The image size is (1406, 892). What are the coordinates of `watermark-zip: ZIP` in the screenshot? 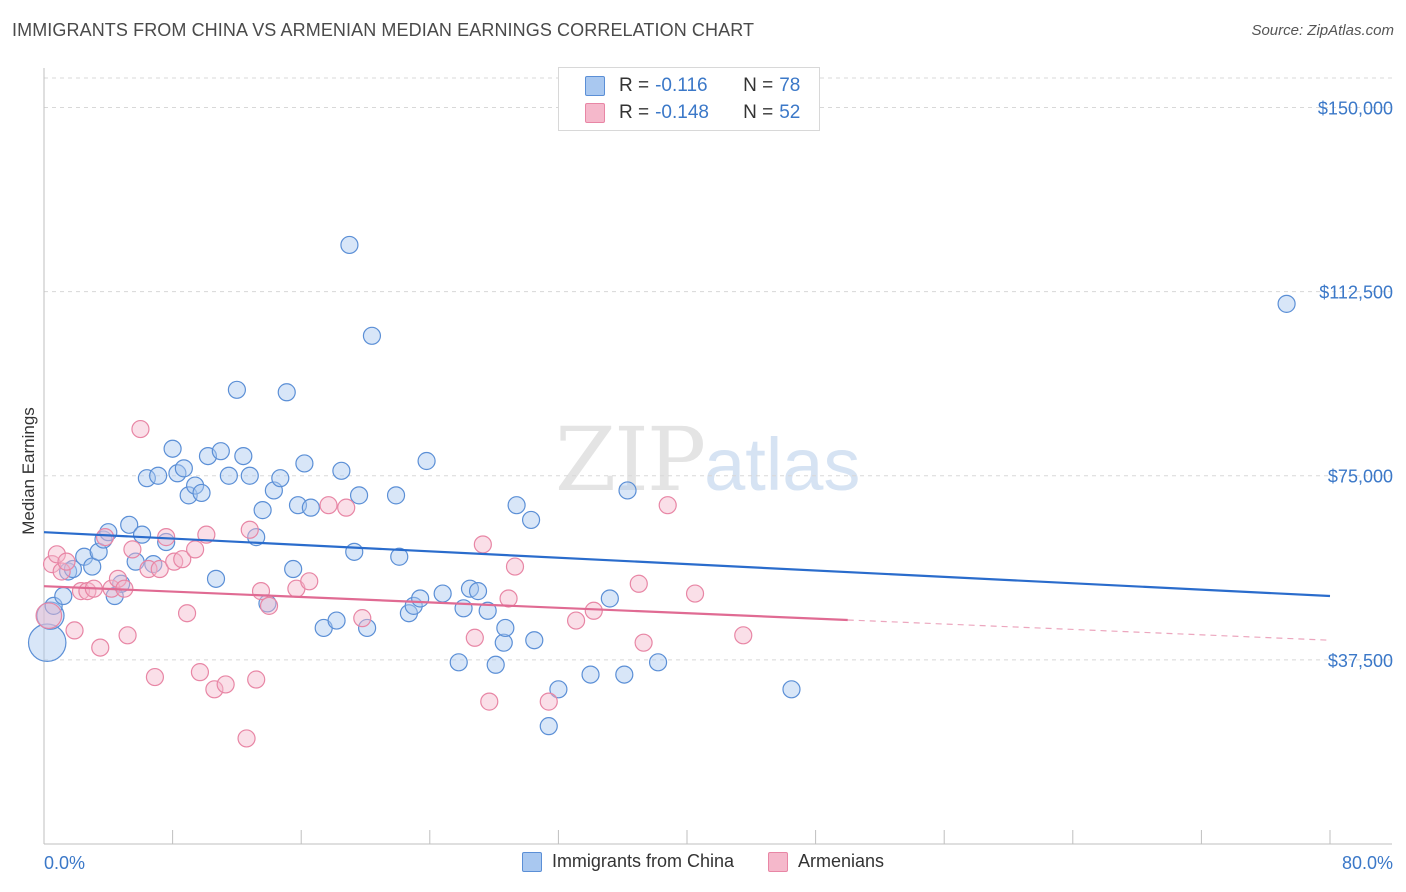 It's located at (630, 459).